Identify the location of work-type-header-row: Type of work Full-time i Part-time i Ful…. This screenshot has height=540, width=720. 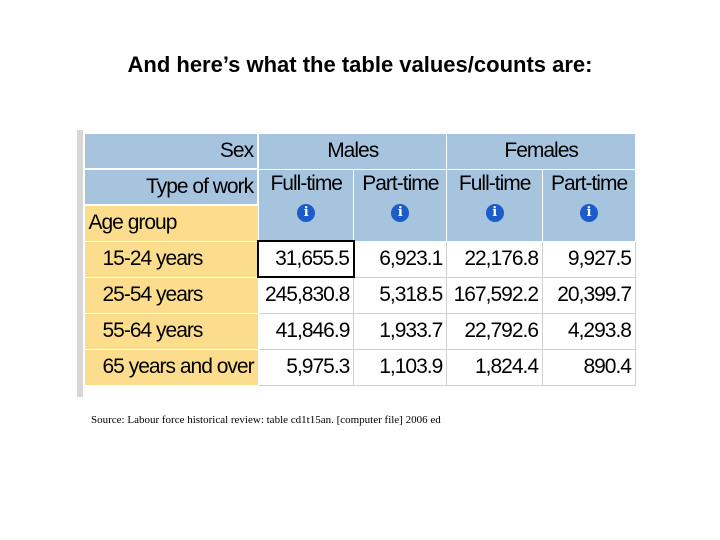
(359, 205).